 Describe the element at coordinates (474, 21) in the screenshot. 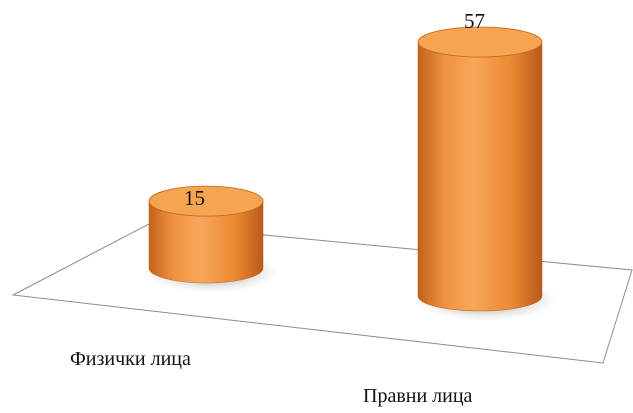

I see `value-label-2: 57` at that location.